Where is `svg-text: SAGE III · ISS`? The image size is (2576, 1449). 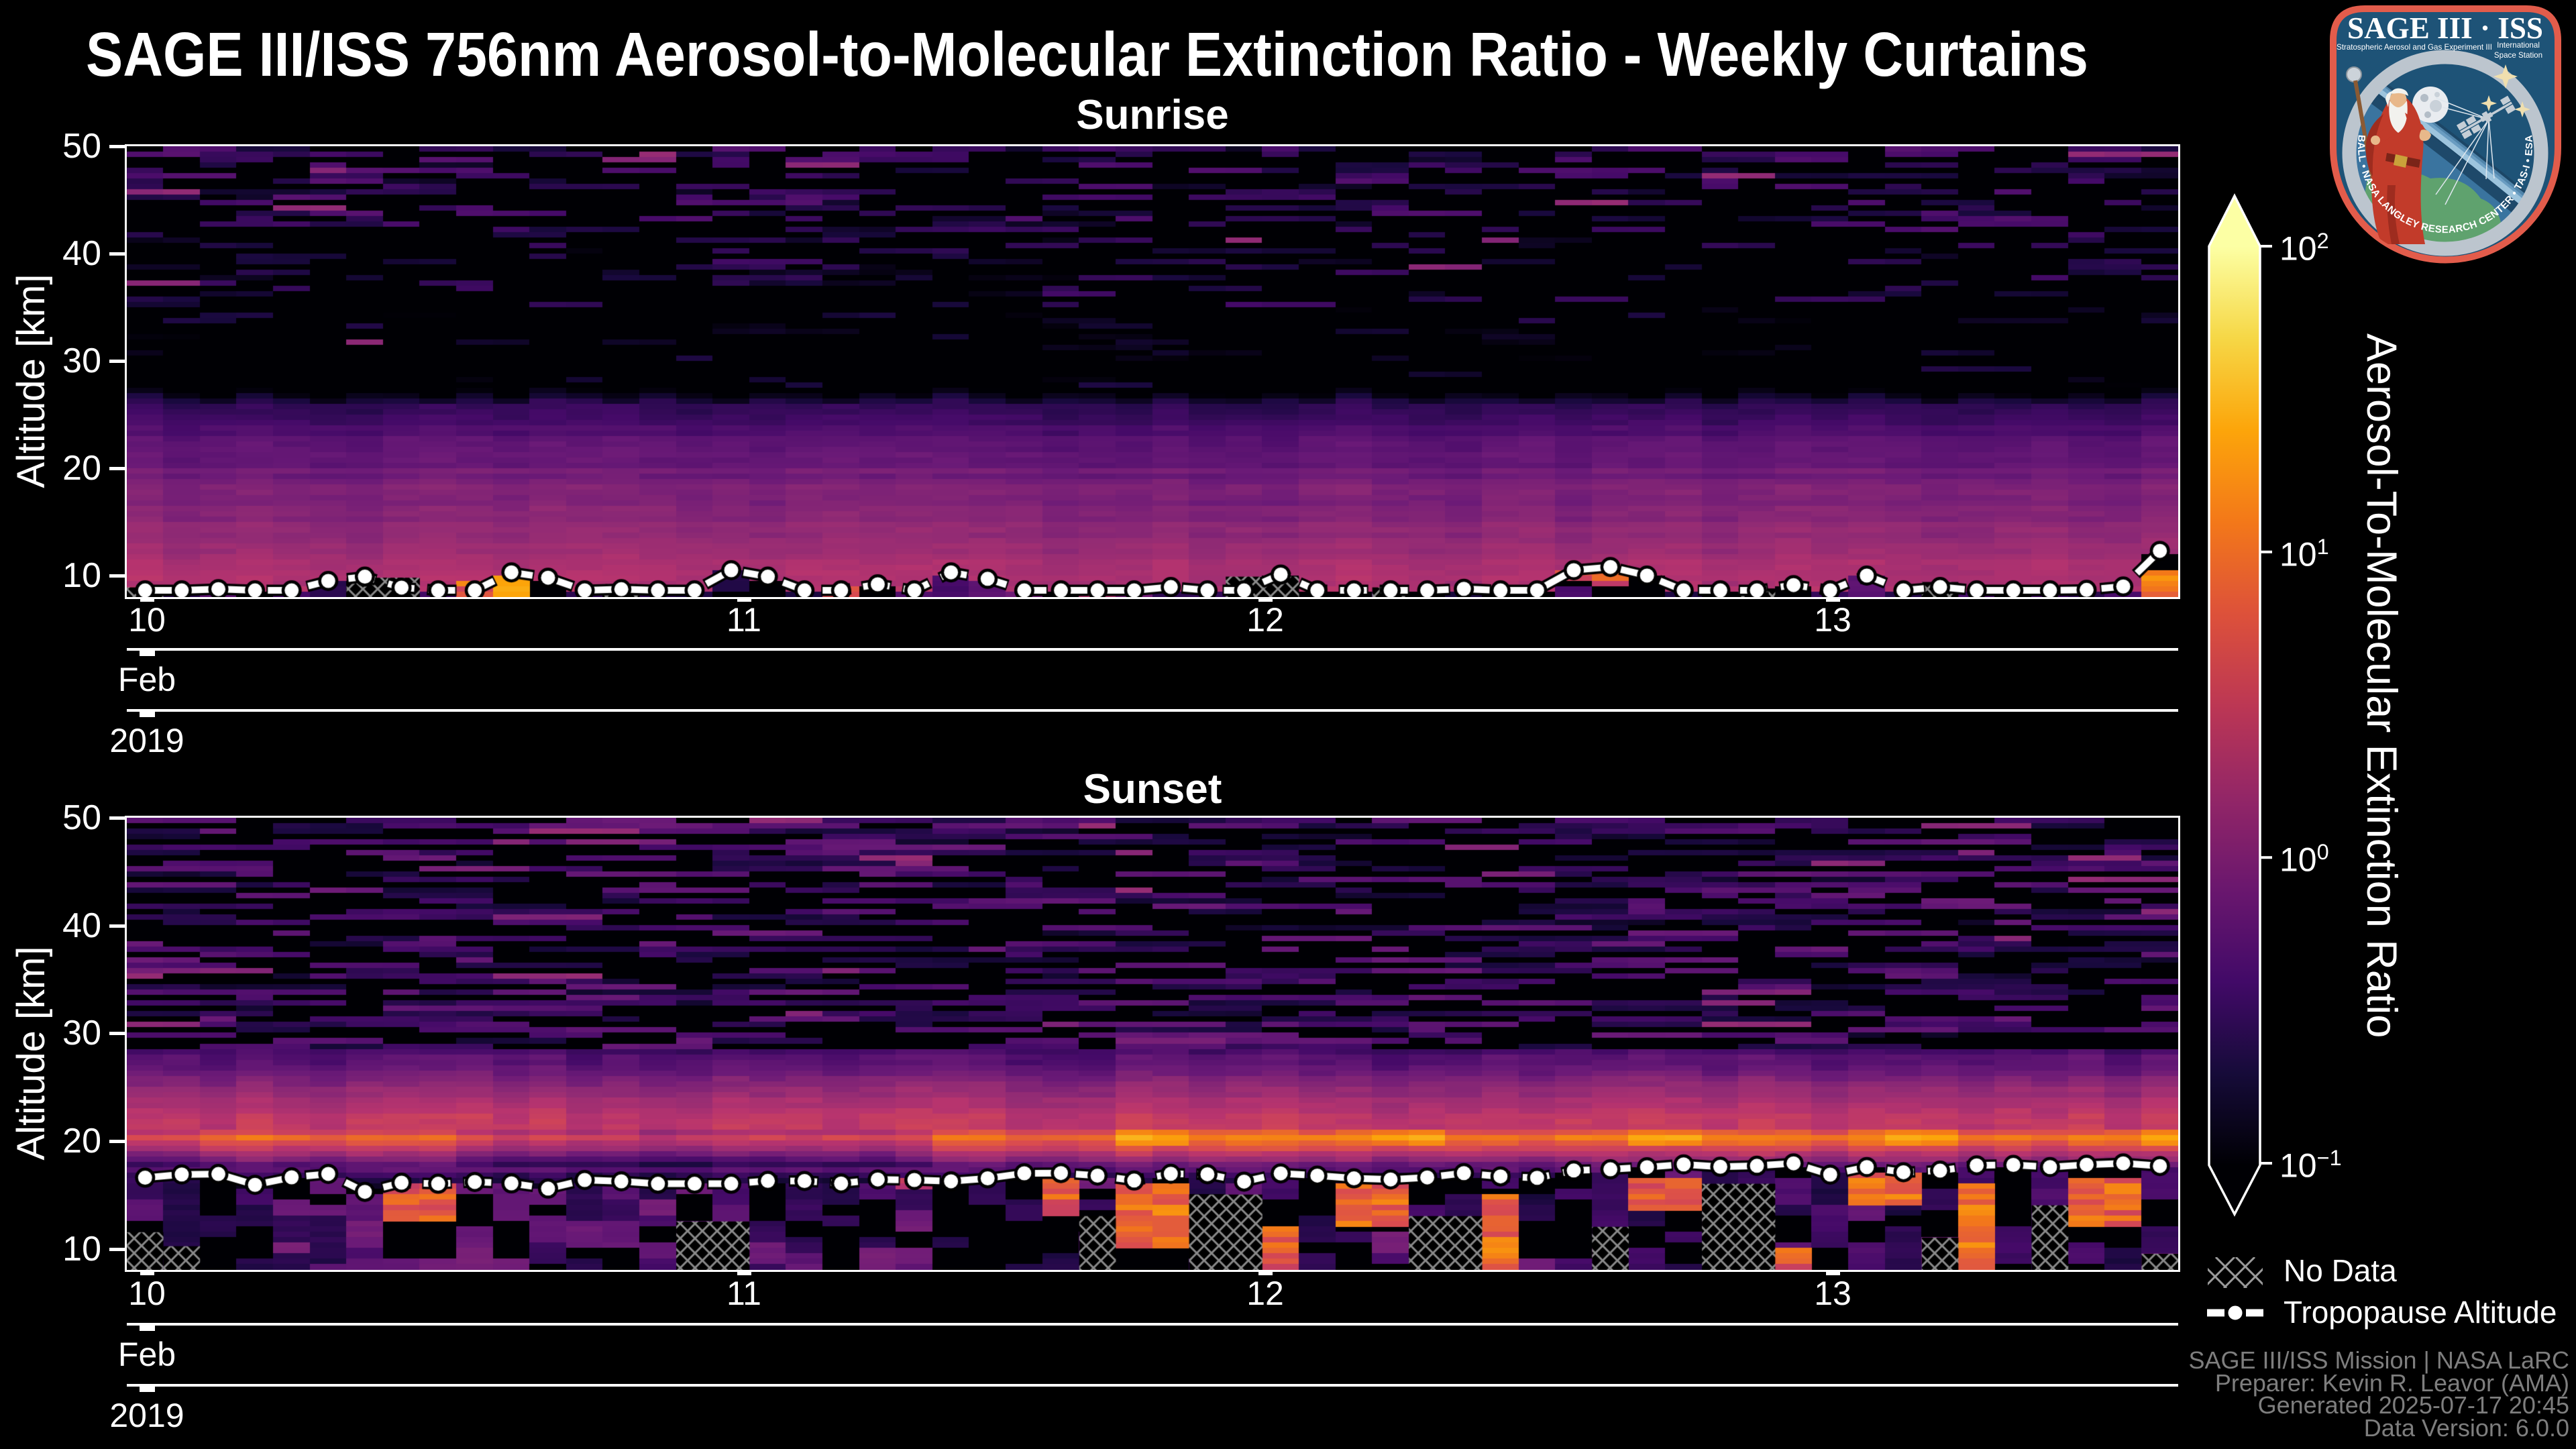
svg-text: SAGE III · ISS is located at coordinates (2445, 28).